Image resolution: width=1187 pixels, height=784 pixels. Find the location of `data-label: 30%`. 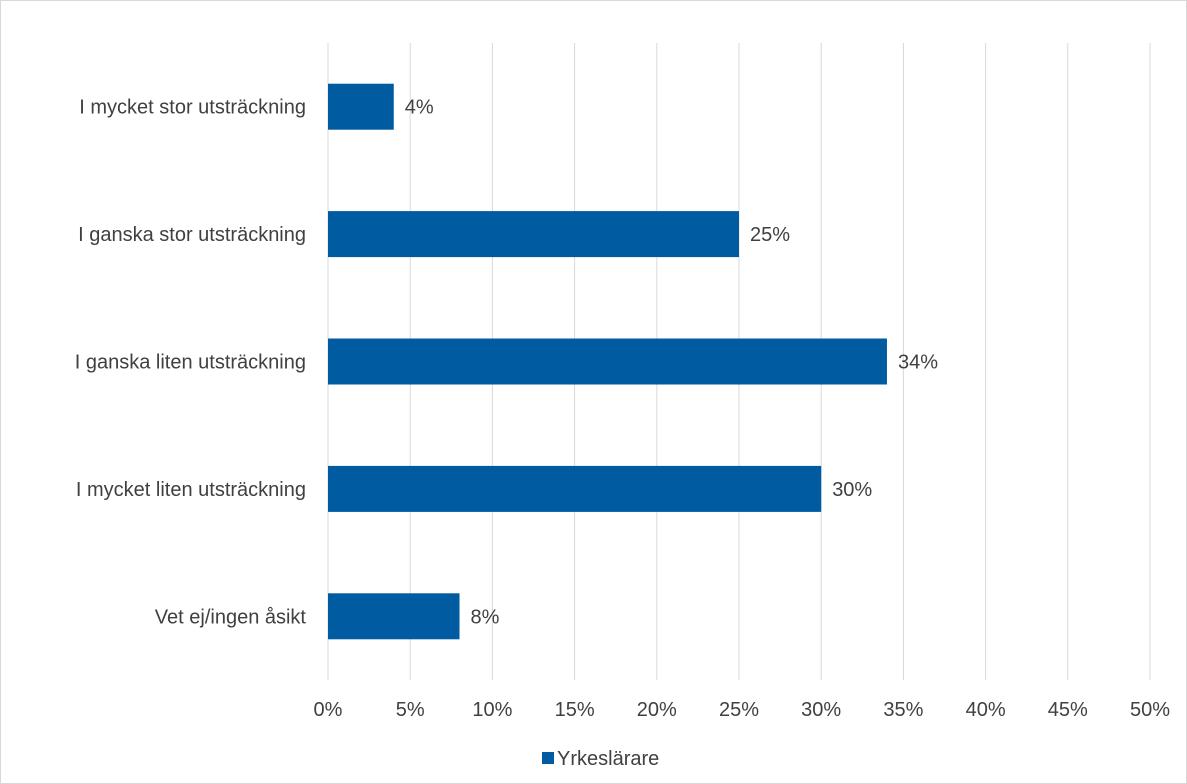

data-label: 30% is located at coordinates (852, 490).